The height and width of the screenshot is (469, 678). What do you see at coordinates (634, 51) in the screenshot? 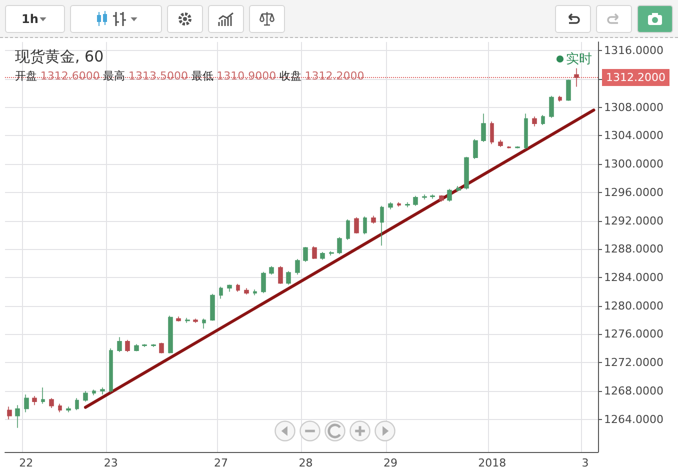
I see `y-tick-label: 1316.0000` at bounding box center [634, 51].